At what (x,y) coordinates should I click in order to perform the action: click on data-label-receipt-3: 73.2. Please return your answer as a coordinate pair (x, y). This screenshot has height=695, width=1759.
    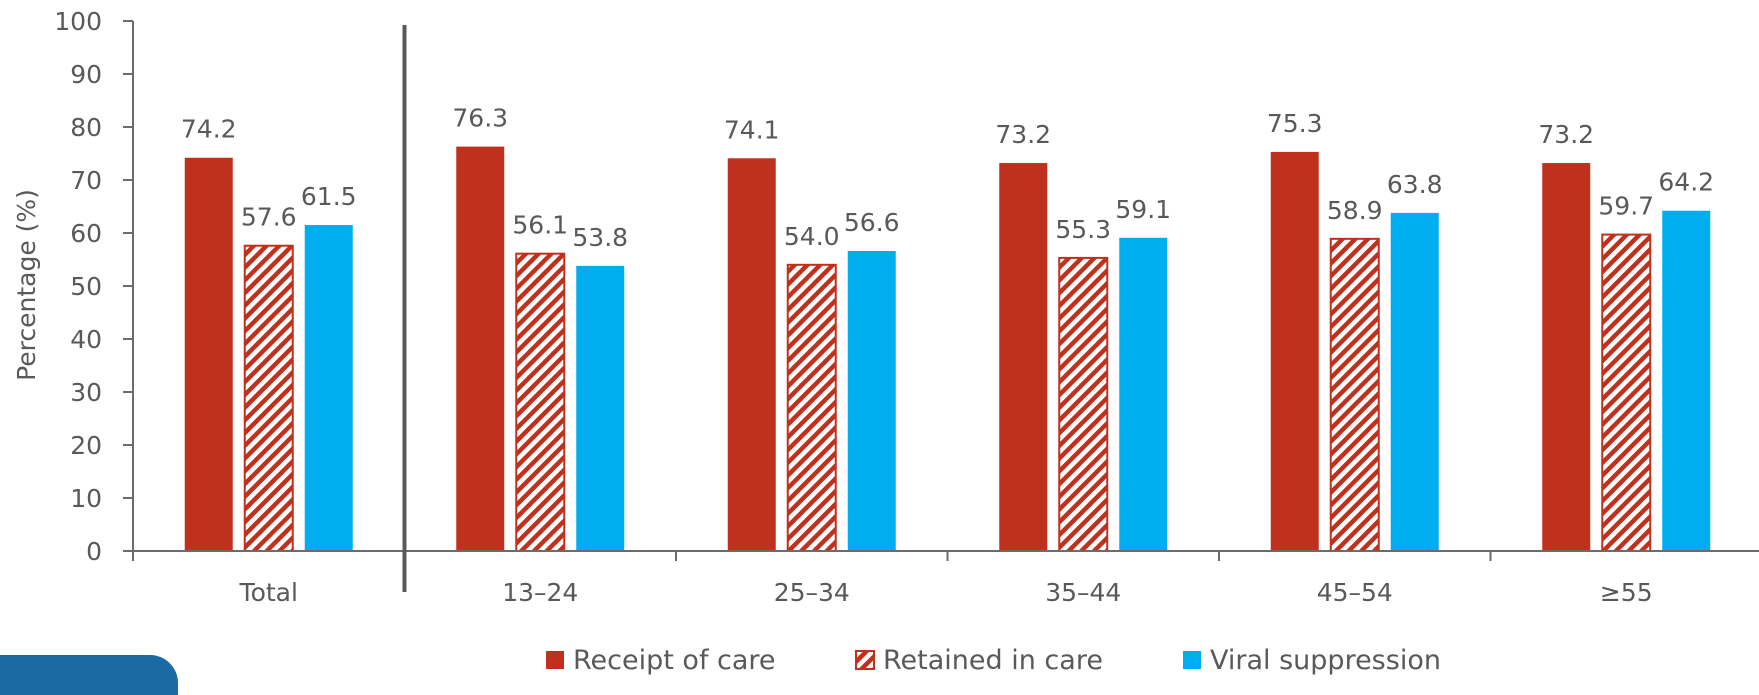
    Looking at the image, I should click on (1023, 134).